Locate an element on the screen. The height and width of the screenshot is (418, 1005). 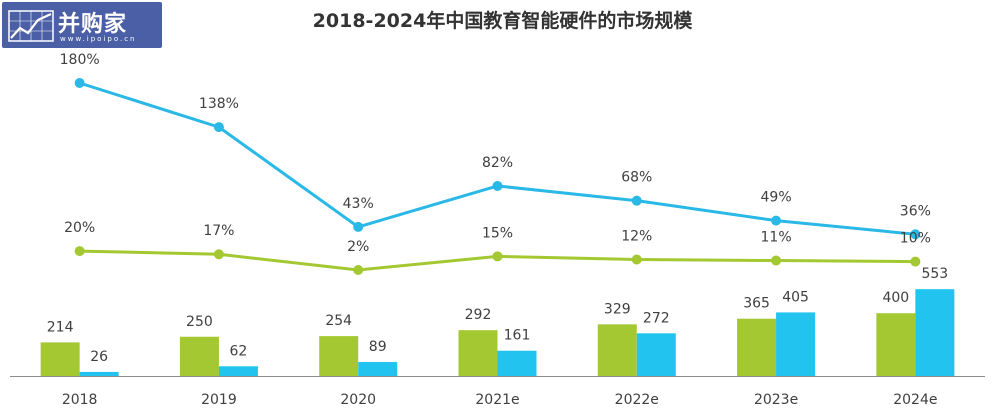
bar-series2-2022e is located at coordinates (656, 354).